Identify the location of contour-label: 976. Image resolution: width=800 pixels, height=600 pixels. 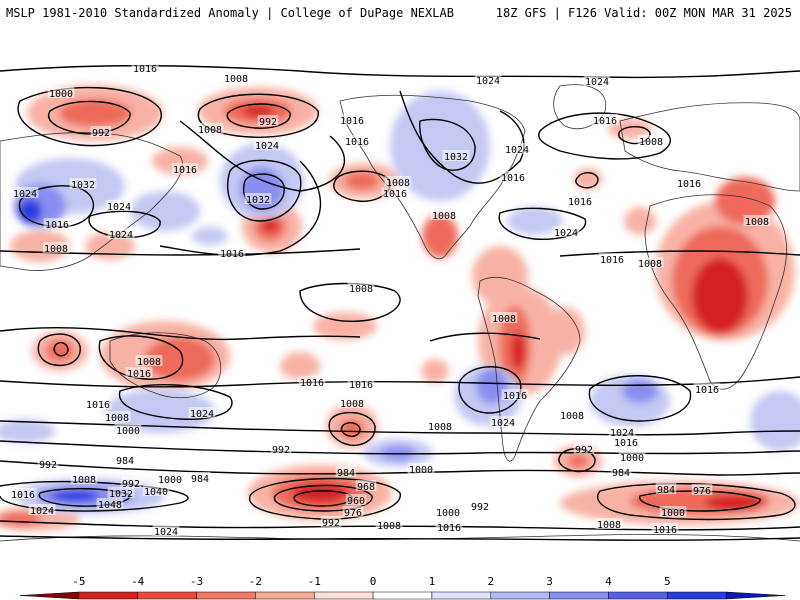
(702, 491).